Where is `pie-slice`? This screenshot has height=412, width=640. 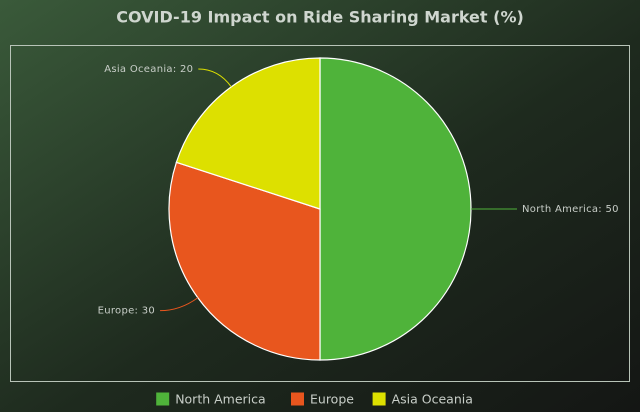 pie-slice is located at coordinates (248, 133).